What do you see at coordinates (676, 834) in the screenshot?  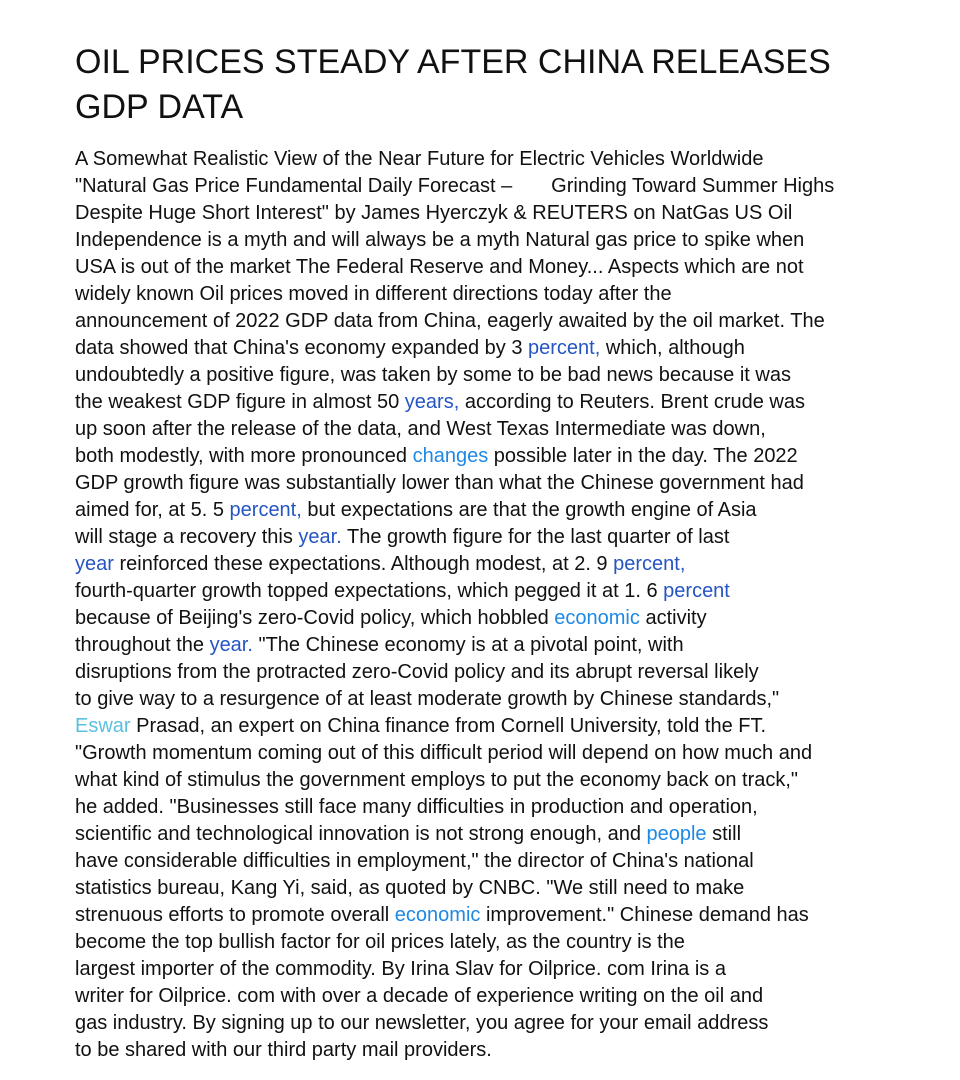 I see `inline-link: people` at bounding box center [676, 834].